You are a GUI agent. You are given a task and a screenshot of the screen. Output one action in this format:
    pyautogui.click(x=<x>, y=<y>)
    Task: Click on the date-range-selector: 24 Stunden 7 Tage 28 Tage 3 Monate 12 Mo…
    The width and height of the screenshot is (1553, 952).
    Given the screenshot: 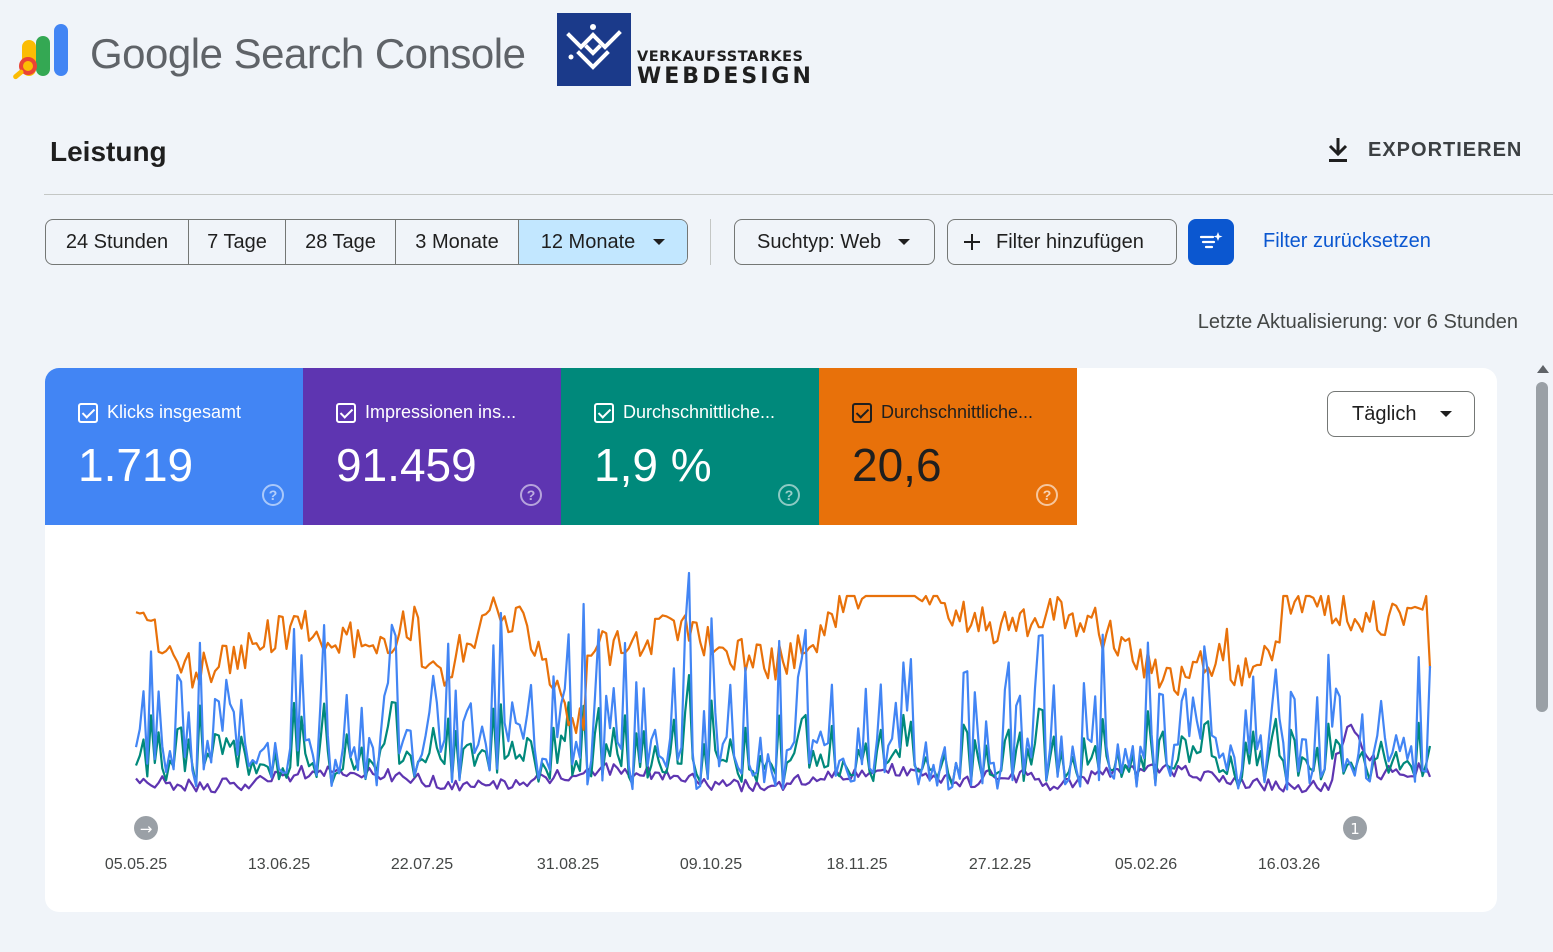 What is the action you would take?
    pyautogui.click(x=366, y=242)
    